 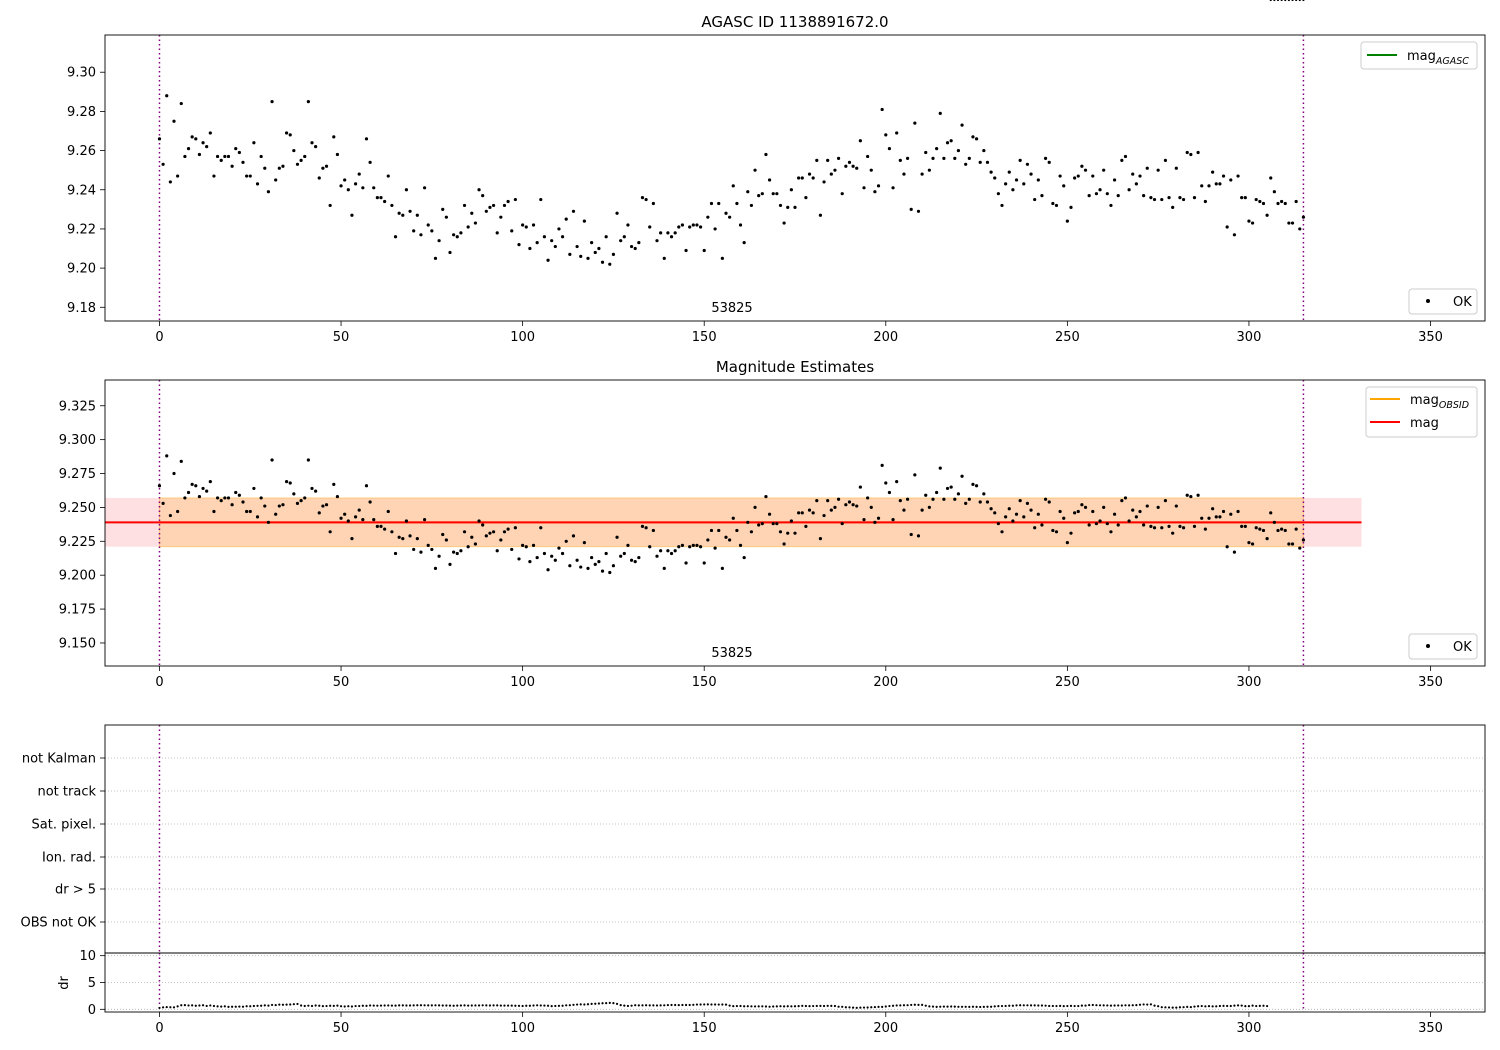 I want to click on flag-label: OBS not OK, so click(x=59, y=923).